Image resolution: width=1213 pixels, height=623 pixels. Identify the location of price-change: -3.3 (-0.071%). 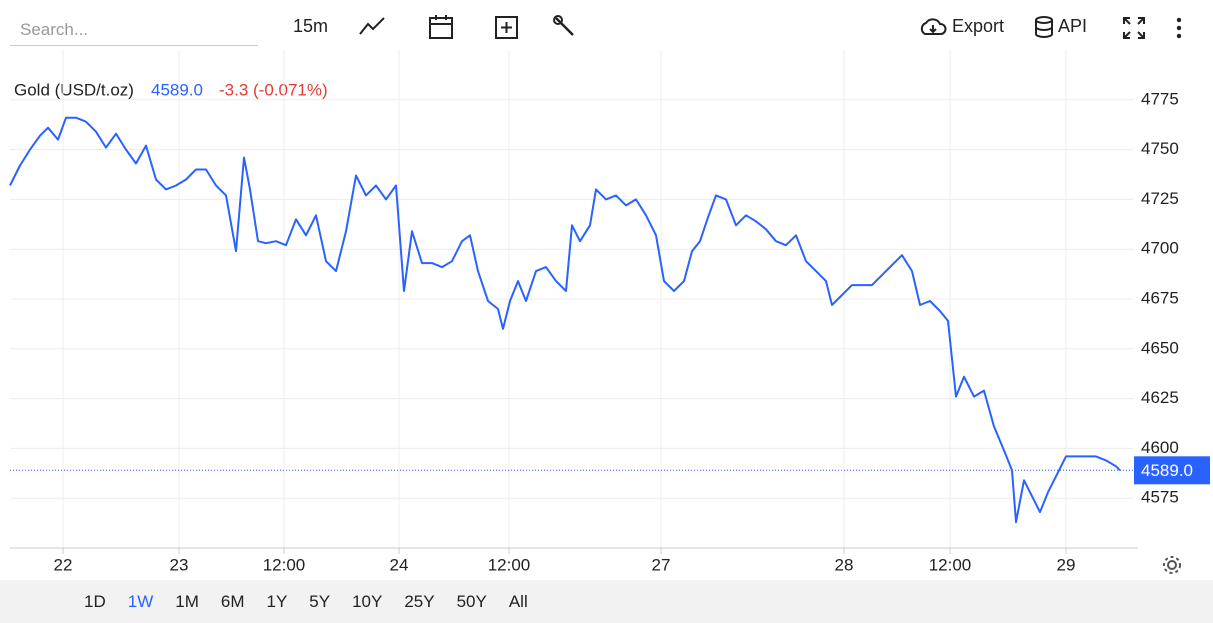
(273, 89).